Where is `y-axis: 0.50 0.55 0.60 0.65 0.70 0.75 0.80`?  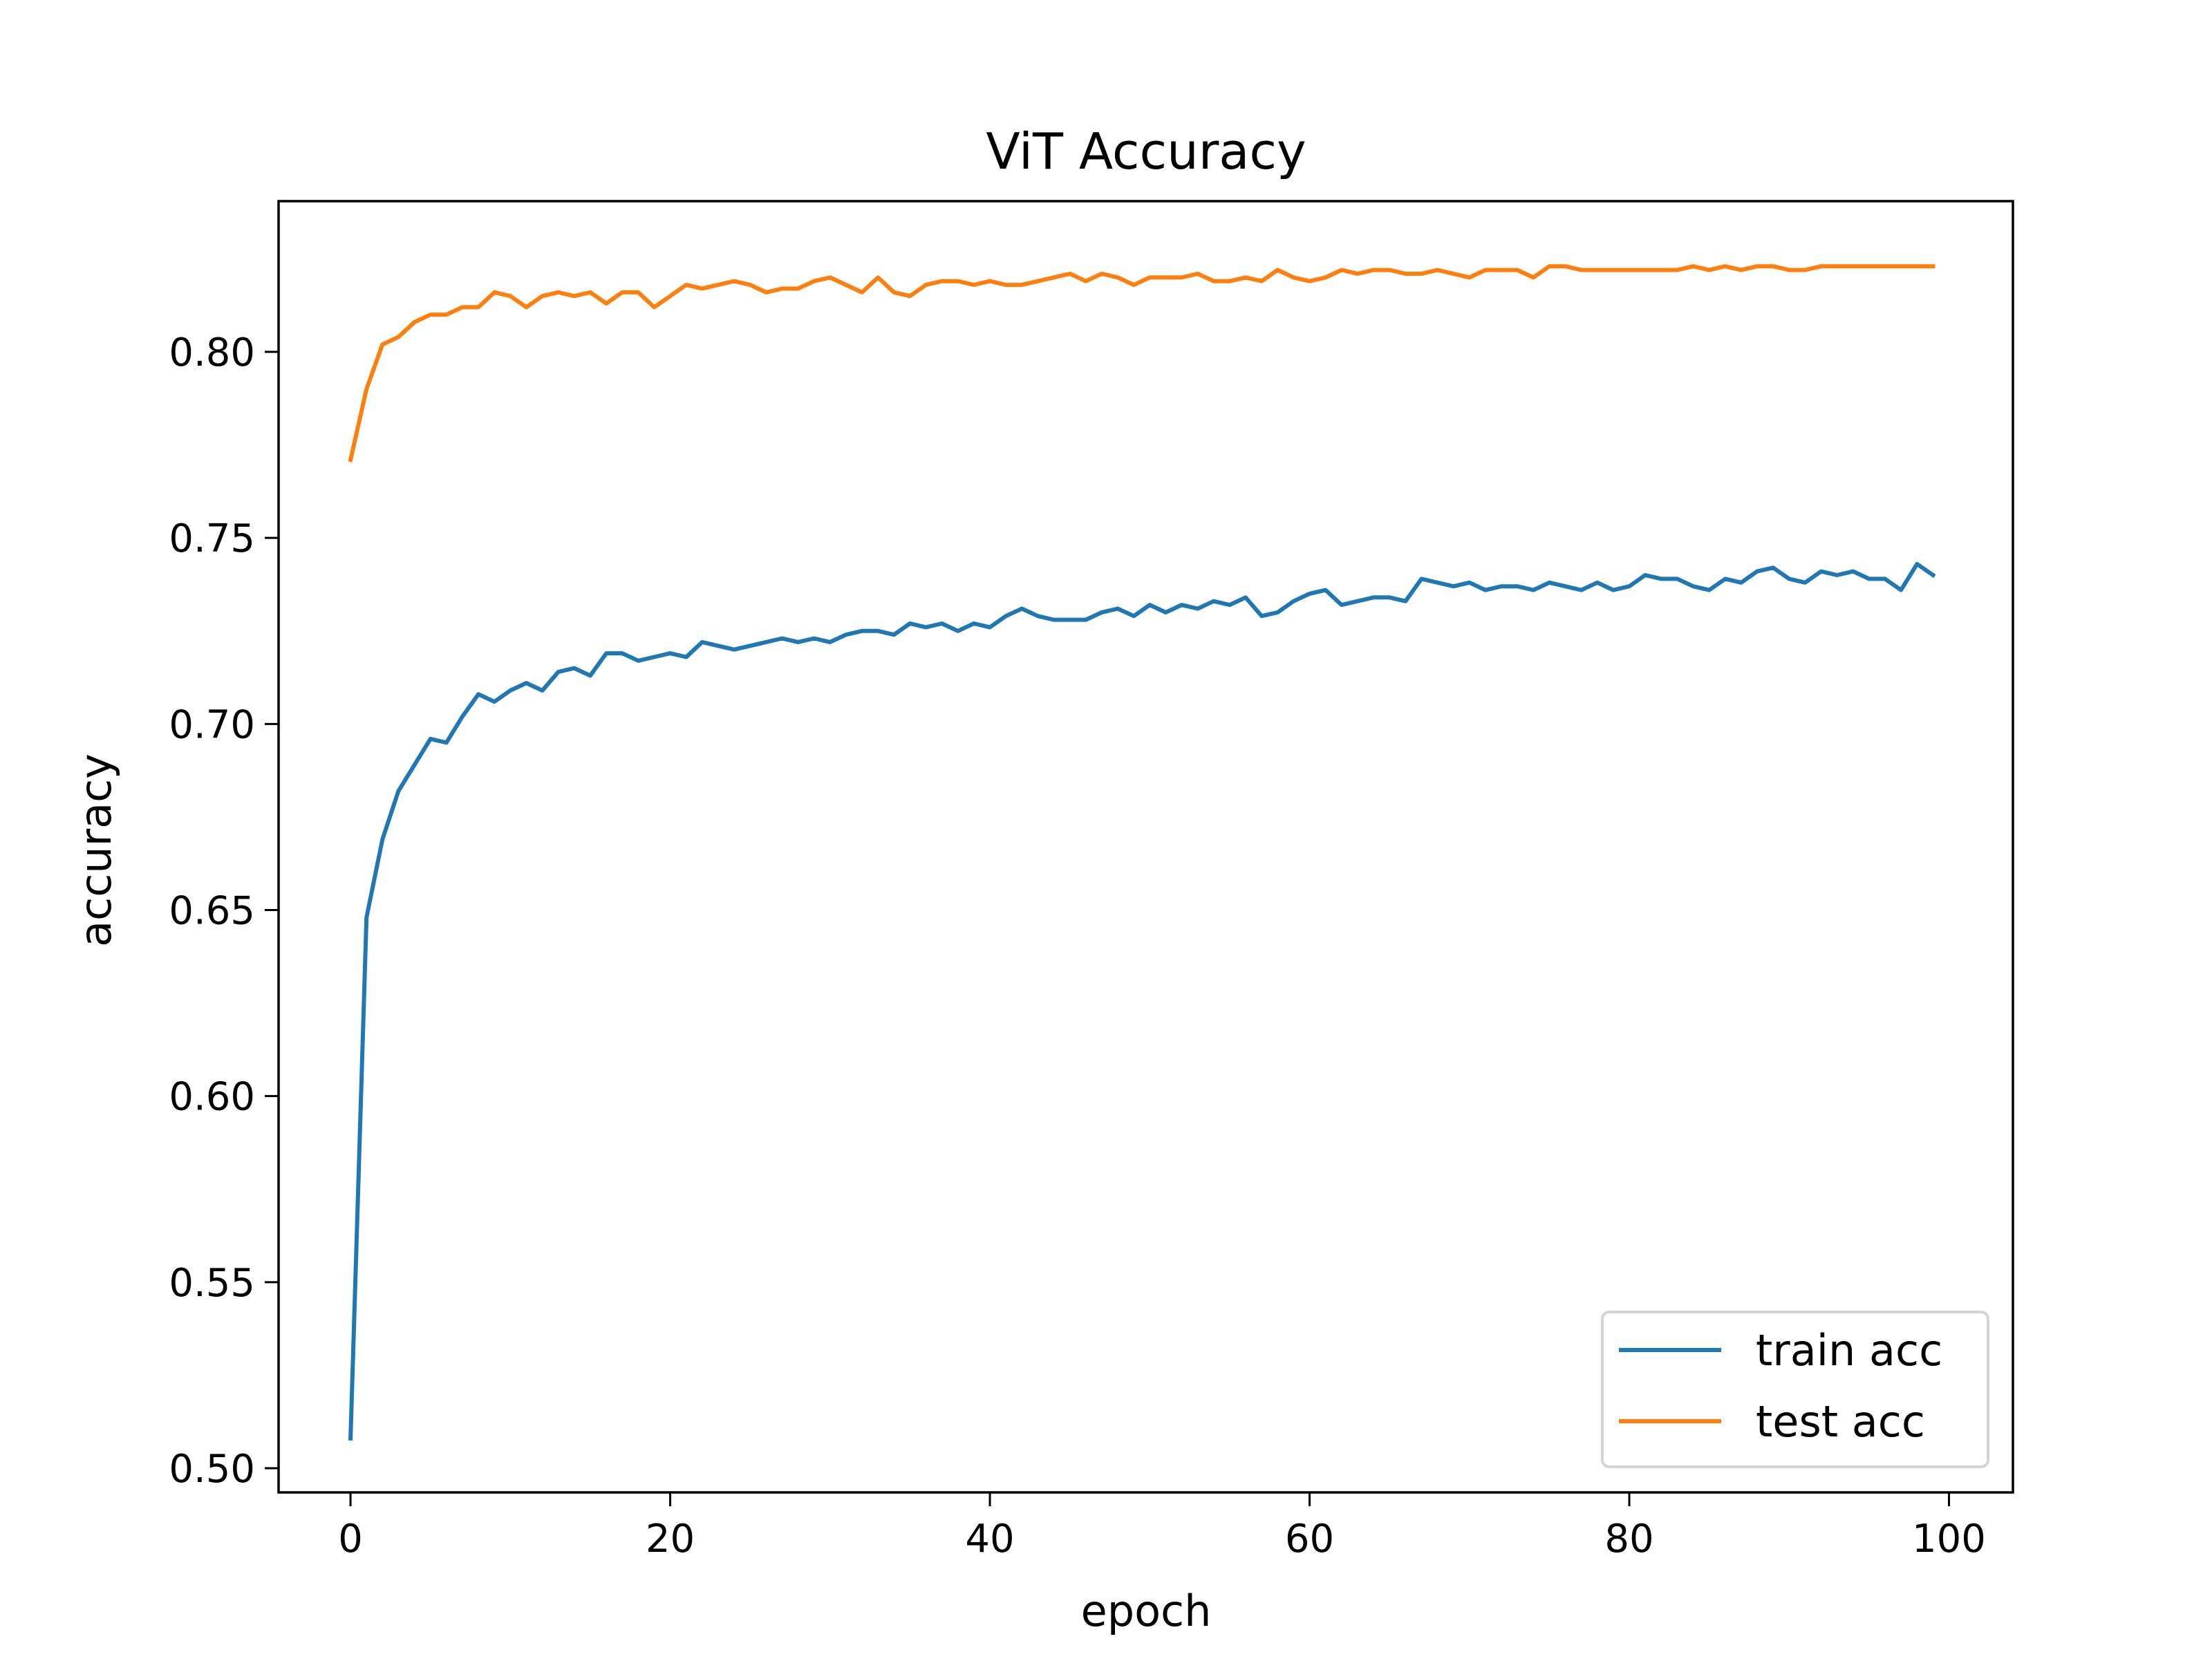
y-axis: 0.50 0.55 0.60 0.65 0.70 0.75 0.80 is located at coordinates (224, 911).